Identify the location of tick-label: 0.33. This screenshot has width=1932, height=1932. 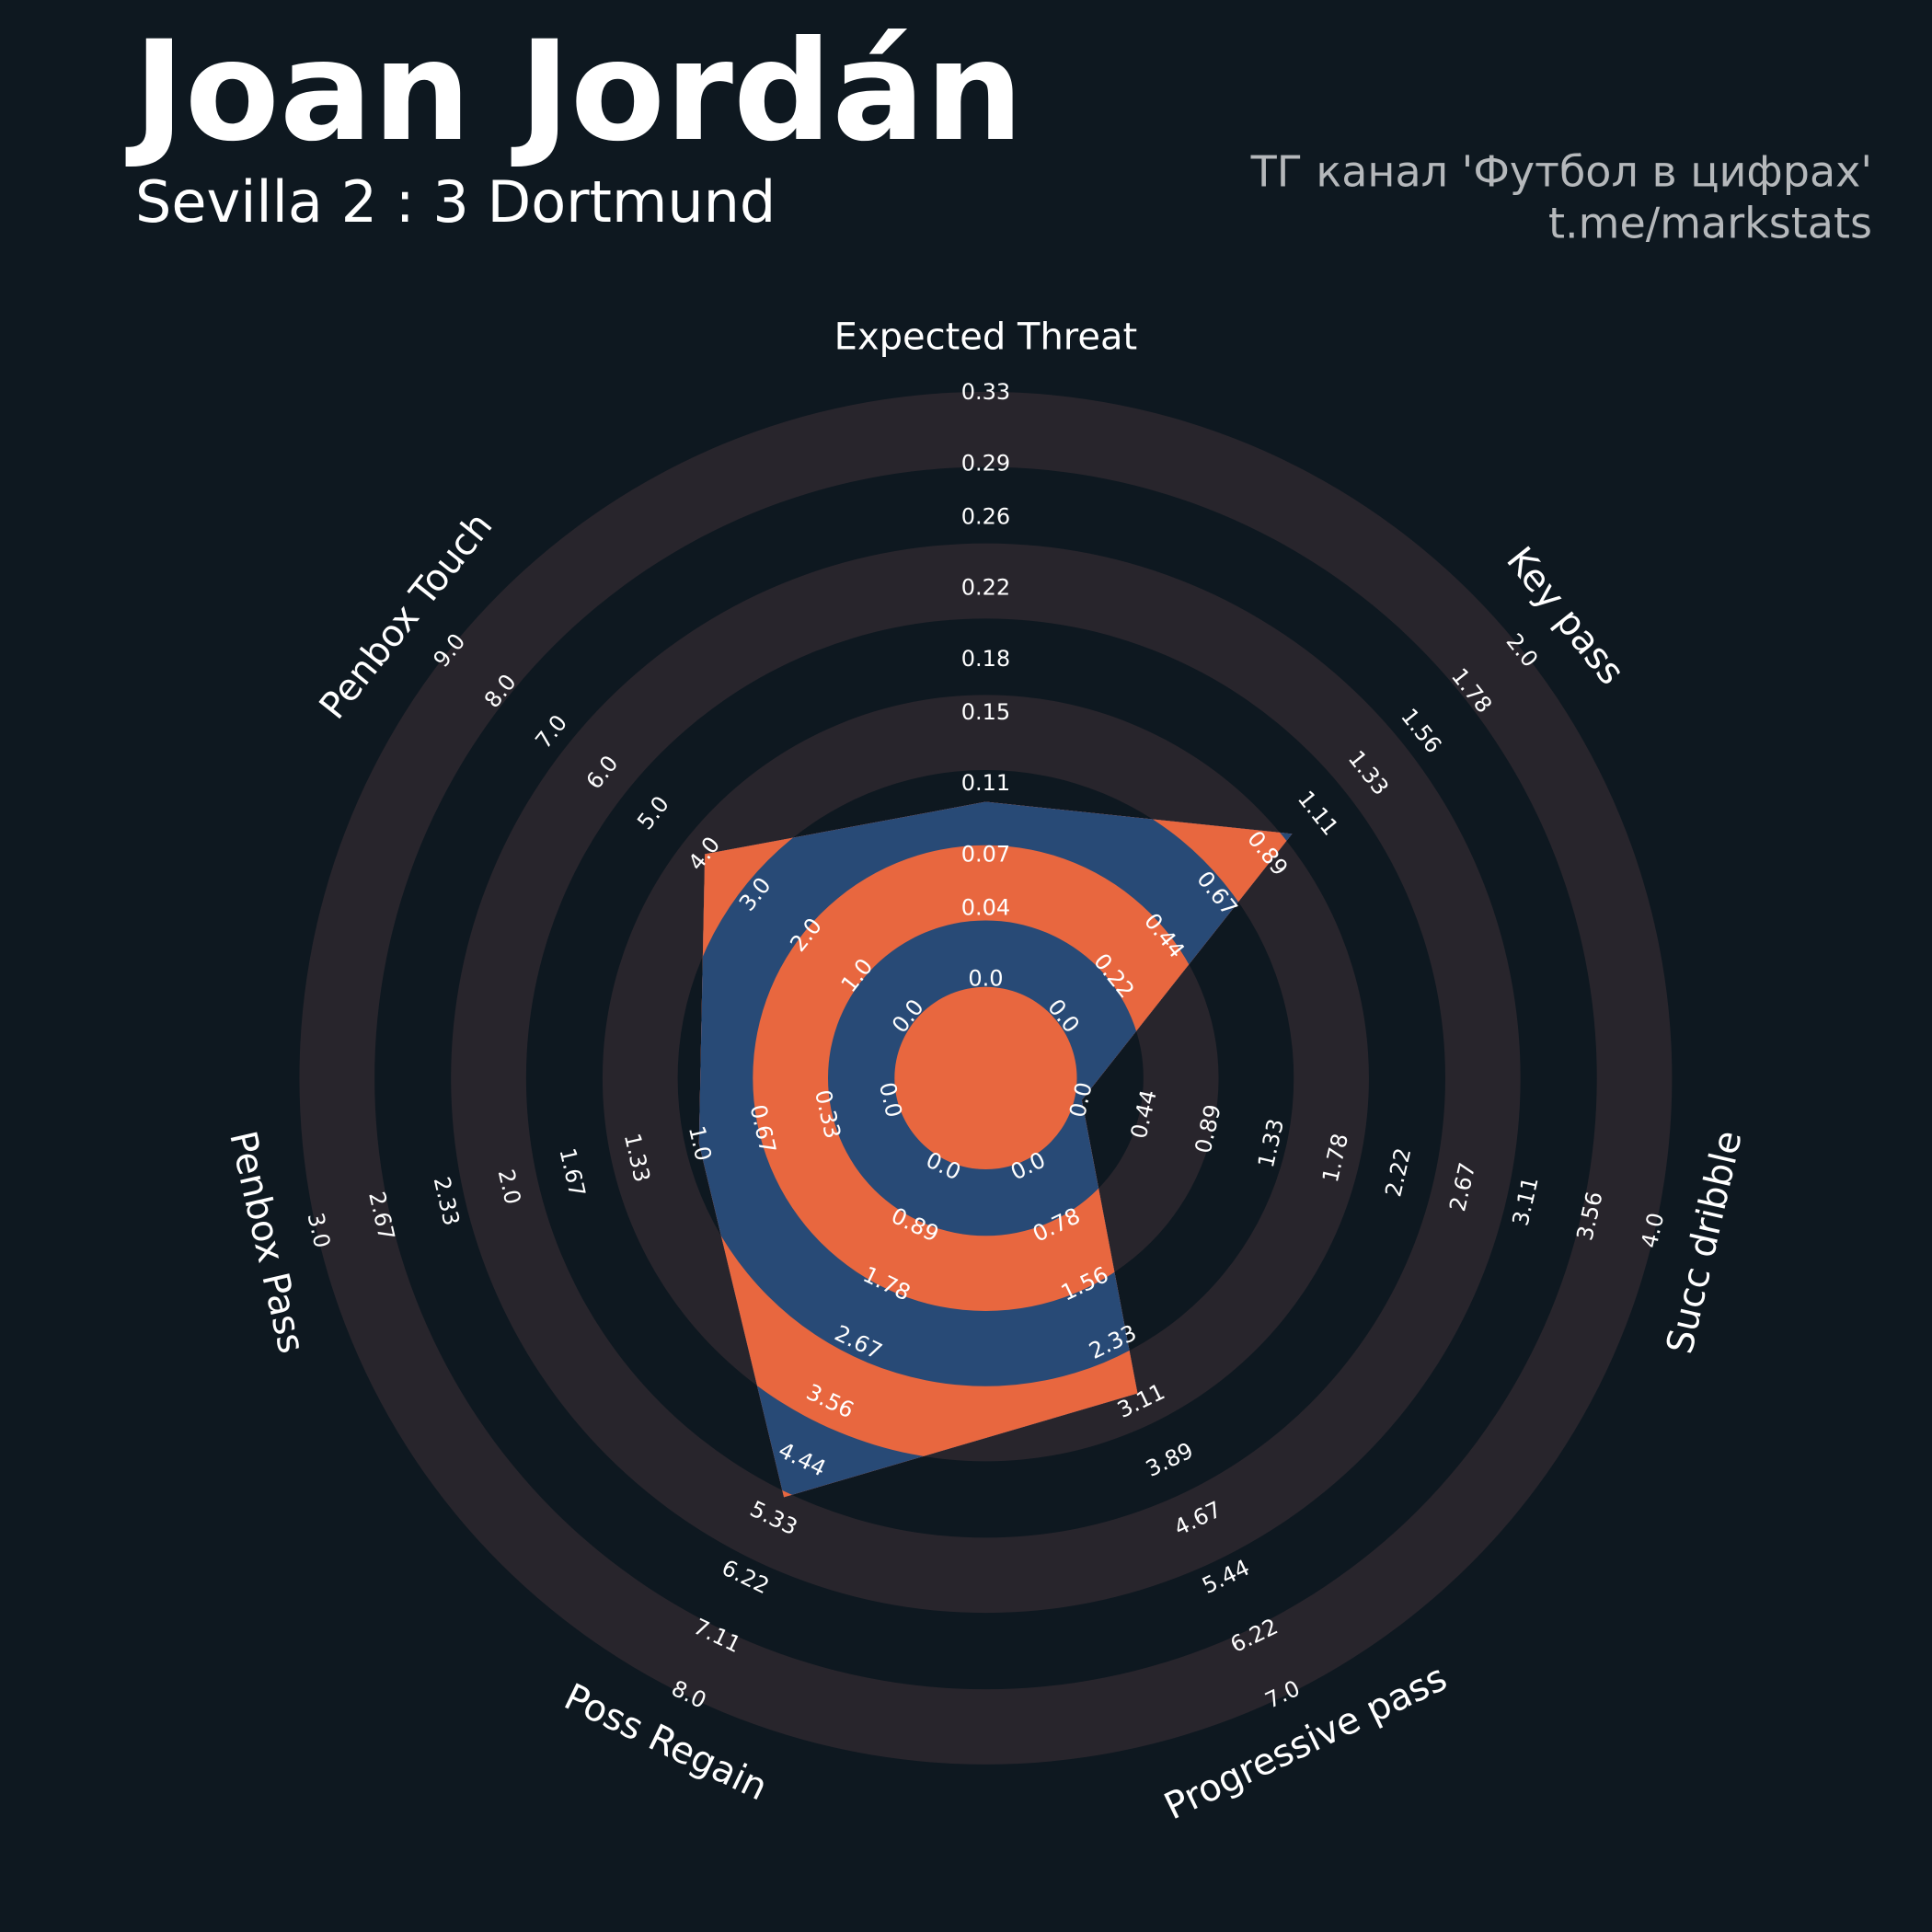
(985, 392).